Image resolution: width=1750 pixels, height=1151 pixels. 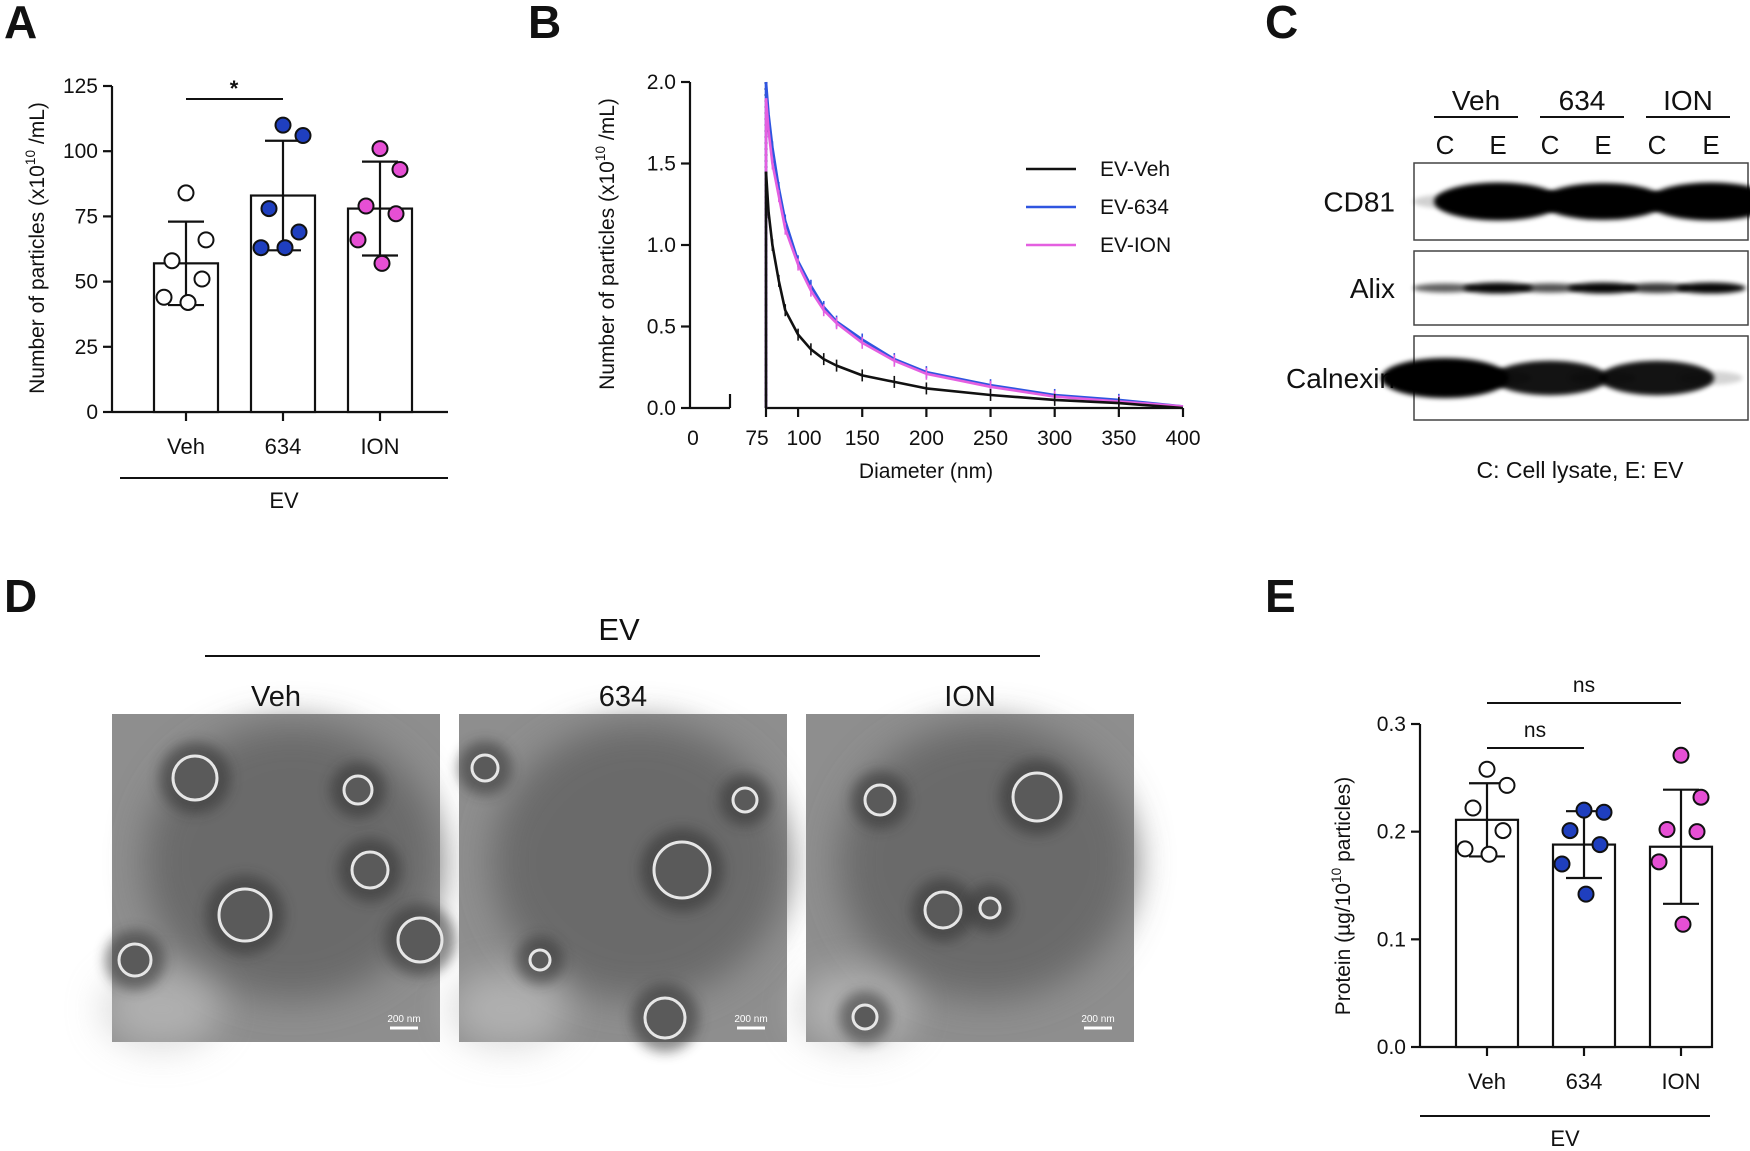 I want to click on tem-highlight, so click(x=508, y=1009).